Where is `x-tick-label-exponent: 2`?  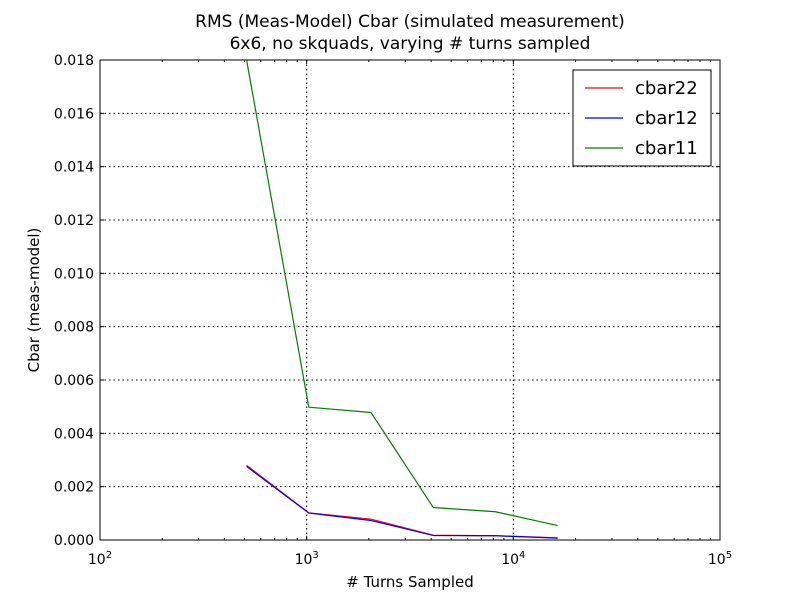
x-tick-label-exponent: 2 is located at coordinates (109, 555).